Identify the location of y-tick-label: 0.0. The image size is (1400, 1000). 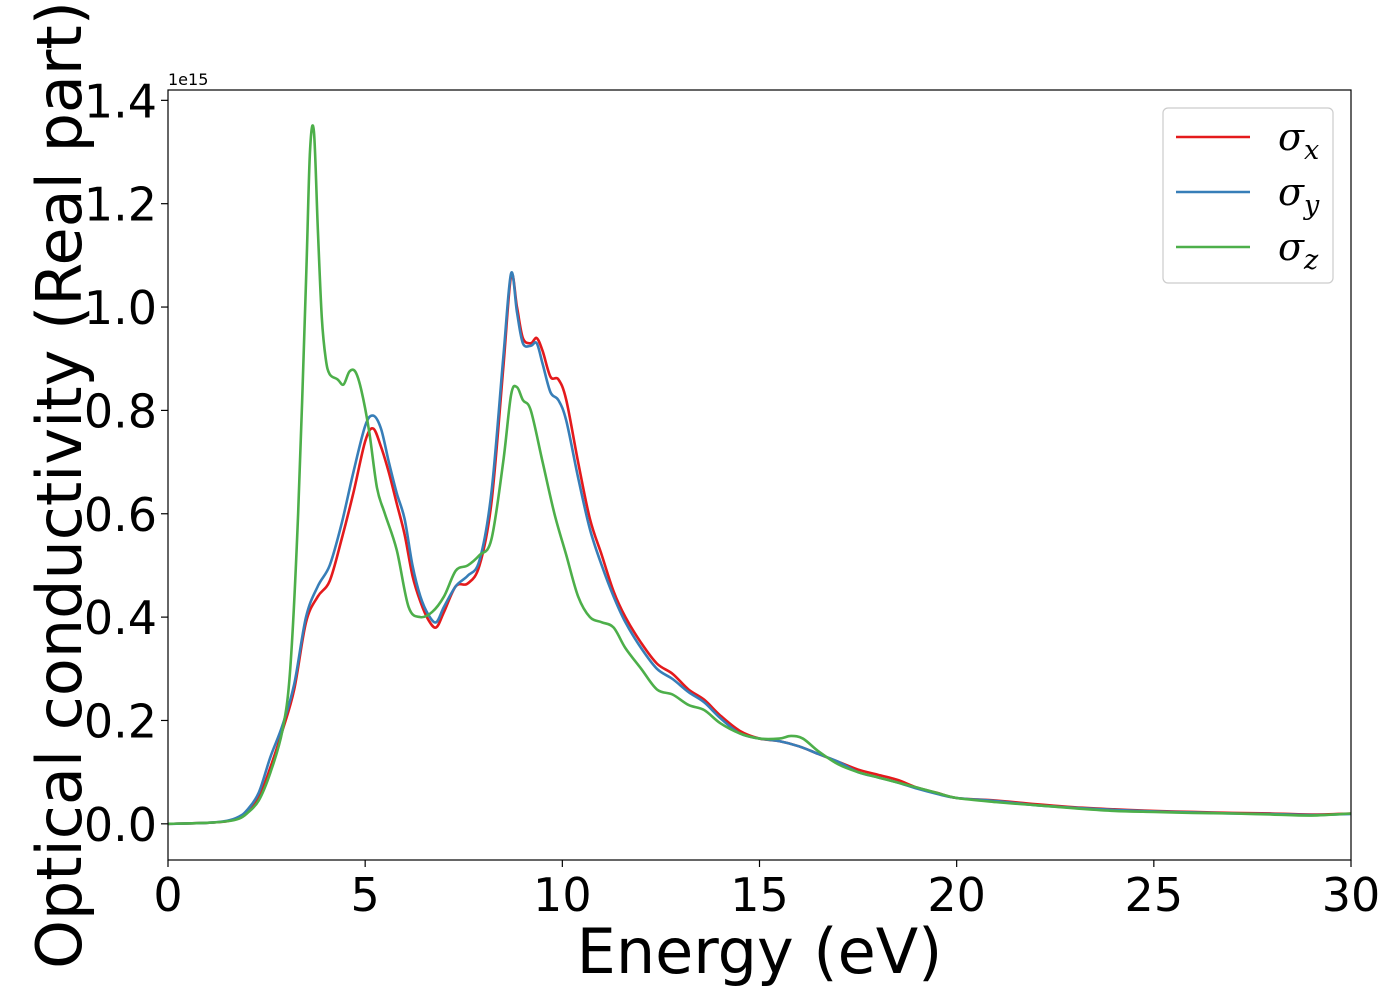
(120, 825).